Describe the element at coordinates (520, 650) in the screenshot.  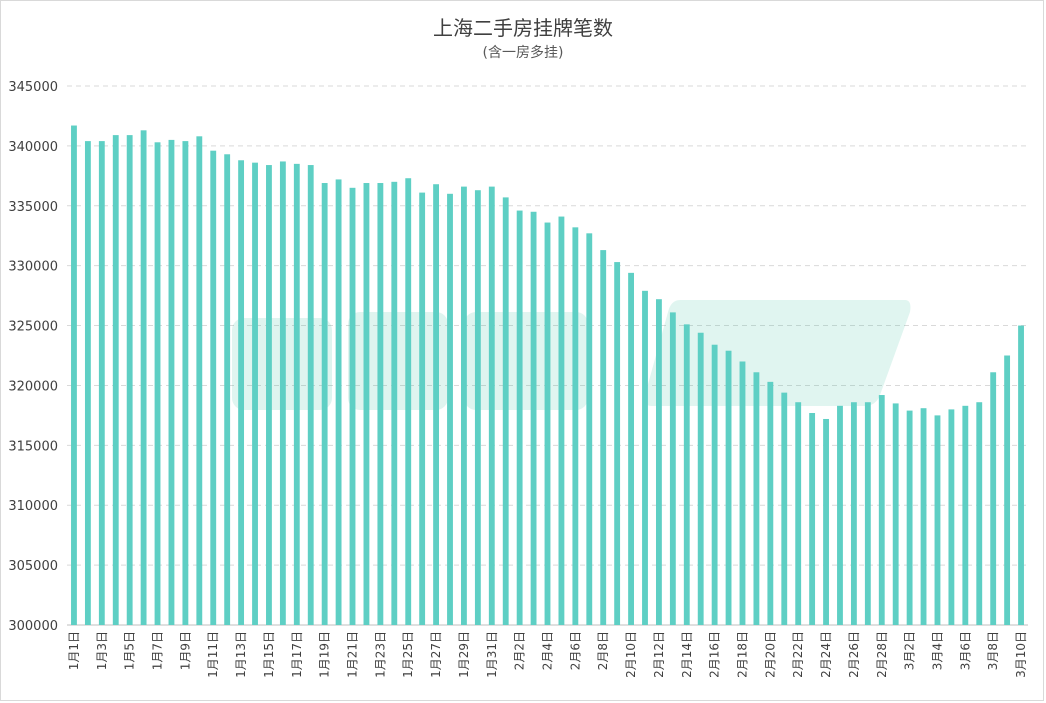
I see `x-tick-label: 2月2日` at that location.